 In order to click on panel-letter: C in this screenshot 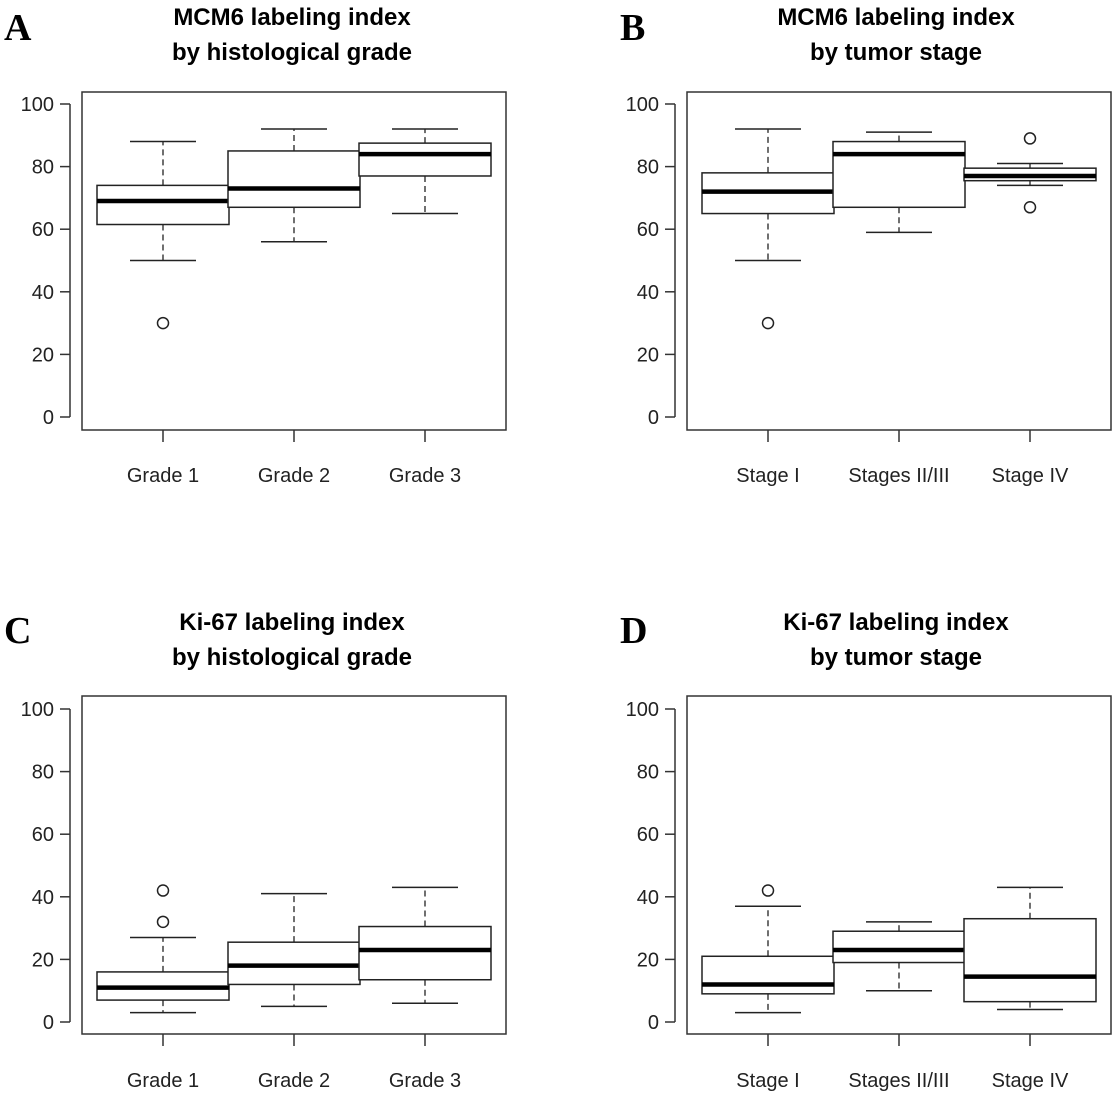, I will do `click(17, 631)`.